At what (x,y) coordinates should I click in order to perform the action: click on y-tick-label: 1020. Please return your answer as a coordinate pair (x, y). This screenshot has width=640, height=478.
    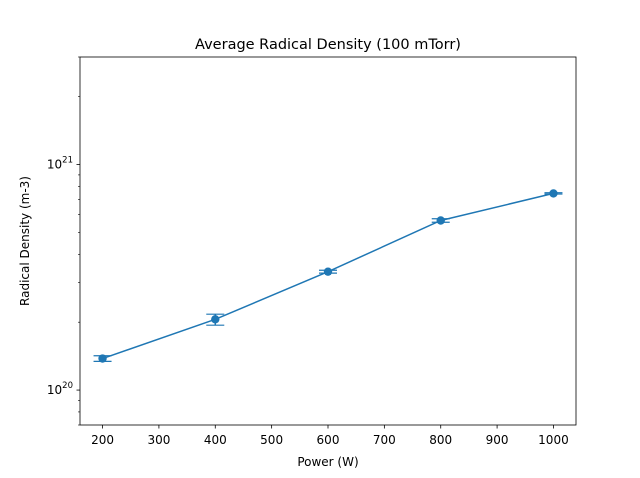
    Looking at the image, I should click on (60, 389).